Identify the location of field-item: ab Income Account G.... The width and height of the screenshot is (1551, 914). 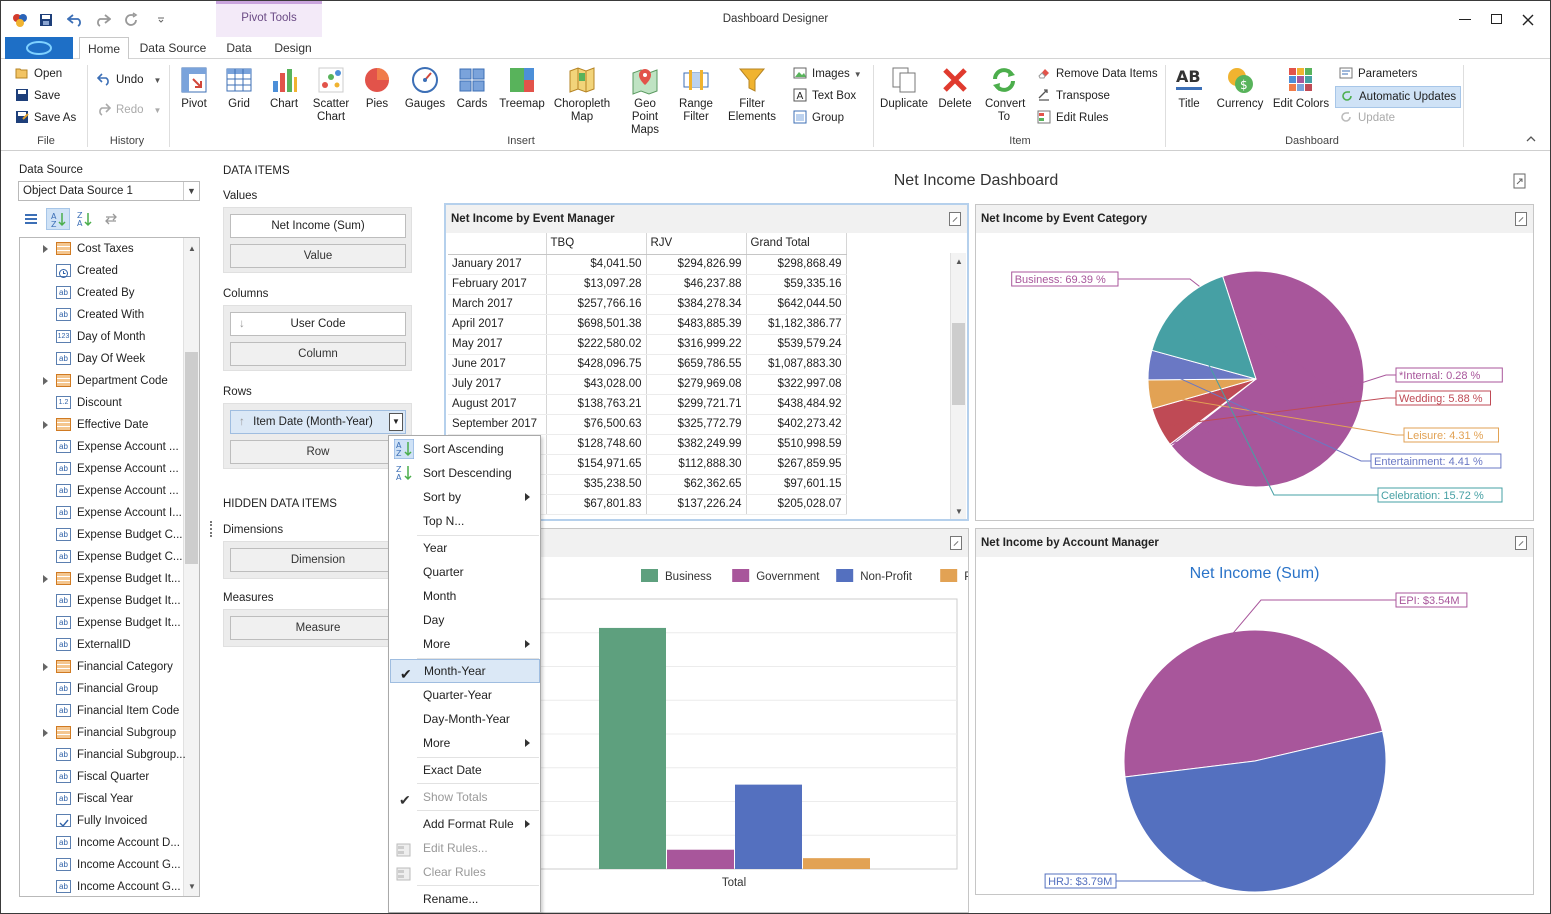
(102, 886).